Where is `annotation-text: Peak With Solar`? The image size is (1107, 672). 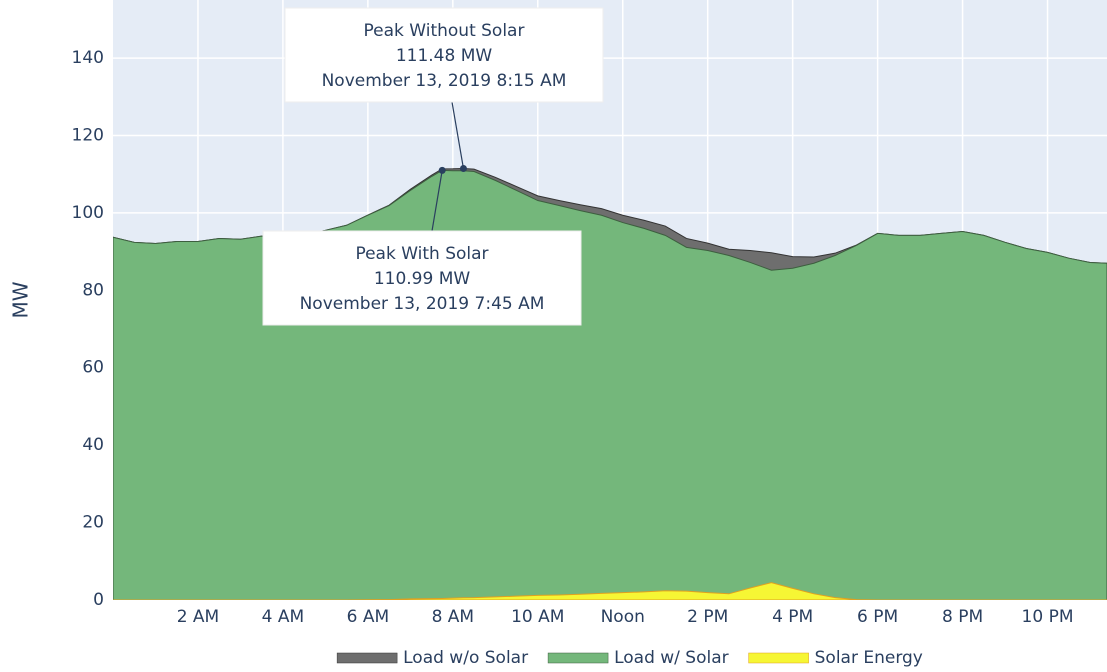
annotation-text: Peak With Solar is located at coordinates (421, 254).